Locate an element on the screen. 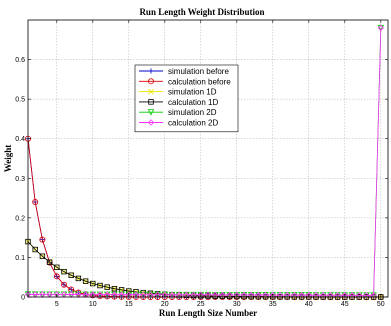  x-tick-label: 50 is located at coordinates (381, 304).